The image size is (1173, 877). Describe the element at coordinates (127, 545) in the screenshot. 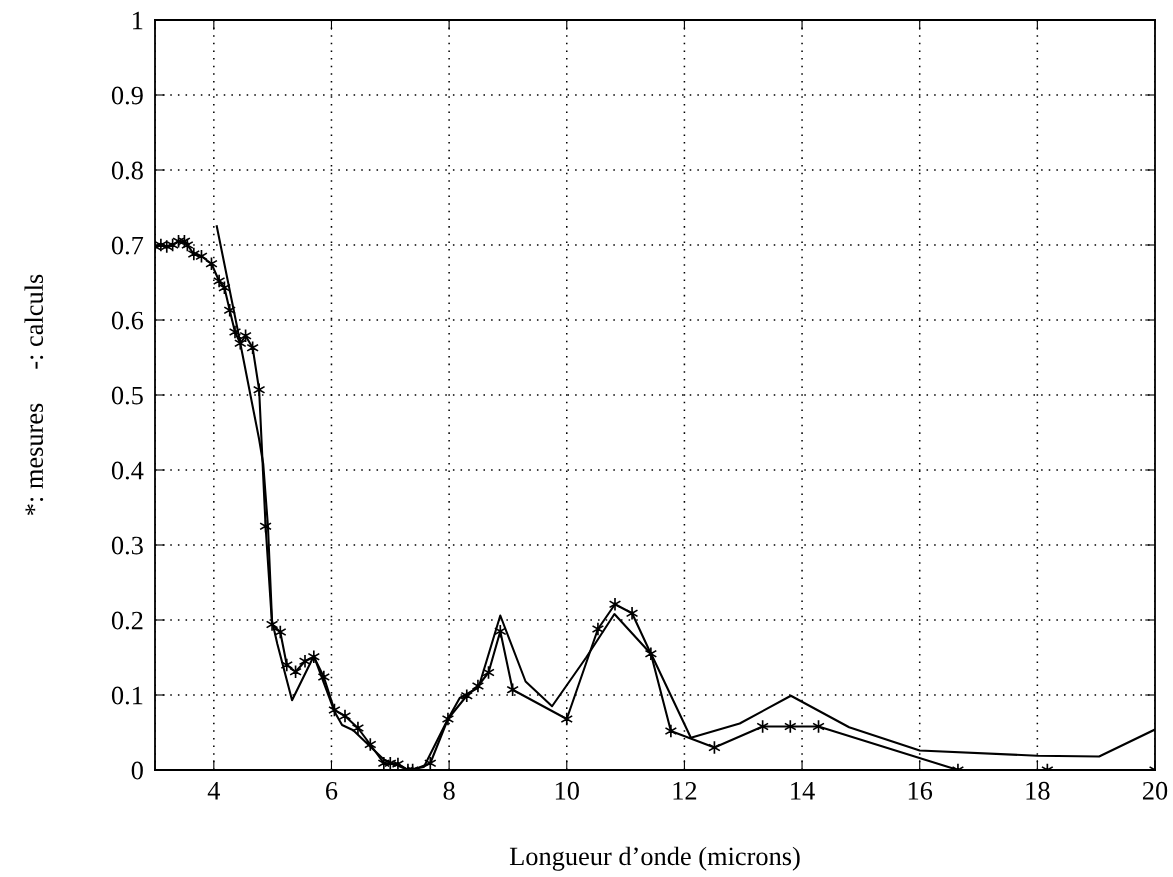

I see `y-tick-label: 0.3` at that location.